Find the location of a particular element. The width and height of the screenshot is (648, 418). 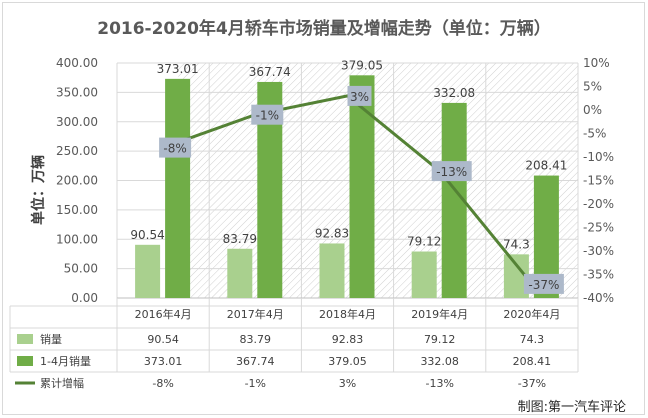

chart-title: 2016-2020年4月轿车市场销量及增幅走势（单位：万辆） is located at coordinates (324, 29).